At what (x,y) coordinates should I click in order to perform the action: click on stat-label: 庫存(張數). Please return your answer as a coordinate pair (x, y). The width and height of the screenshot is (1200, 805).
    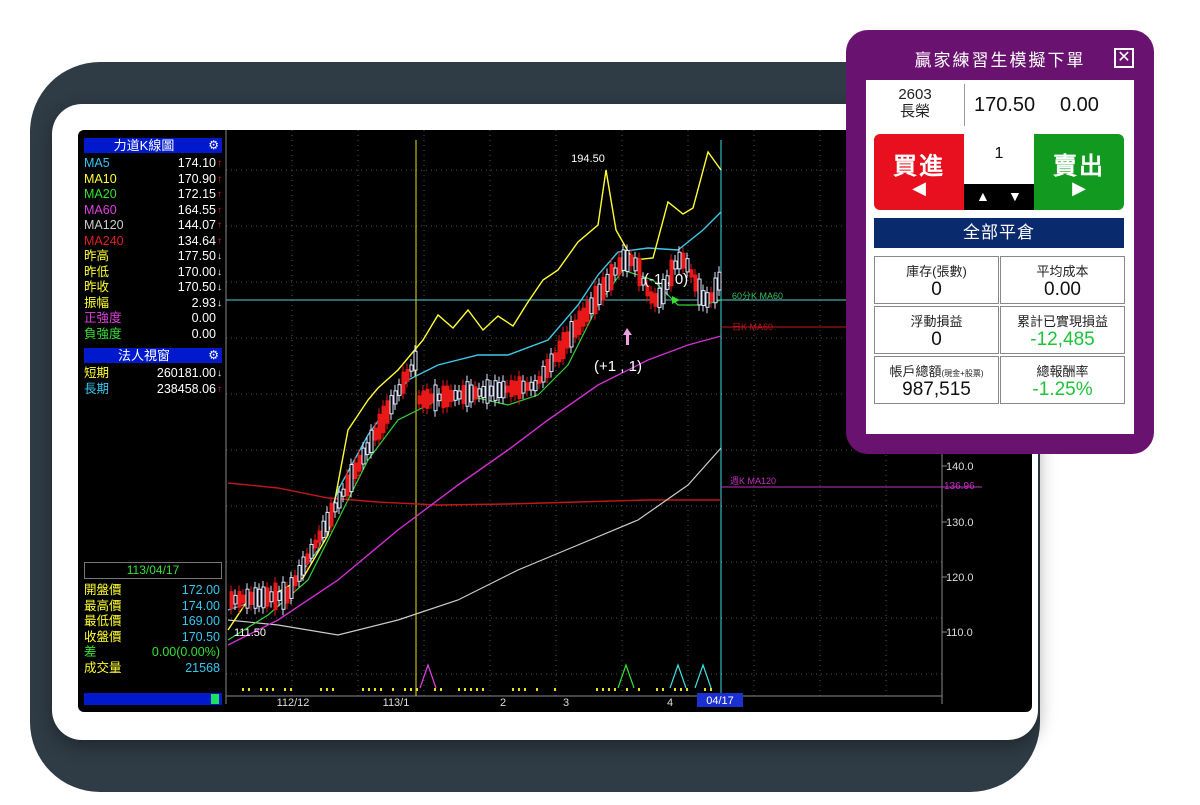
    Looking at the image, I should click on (936, 270).